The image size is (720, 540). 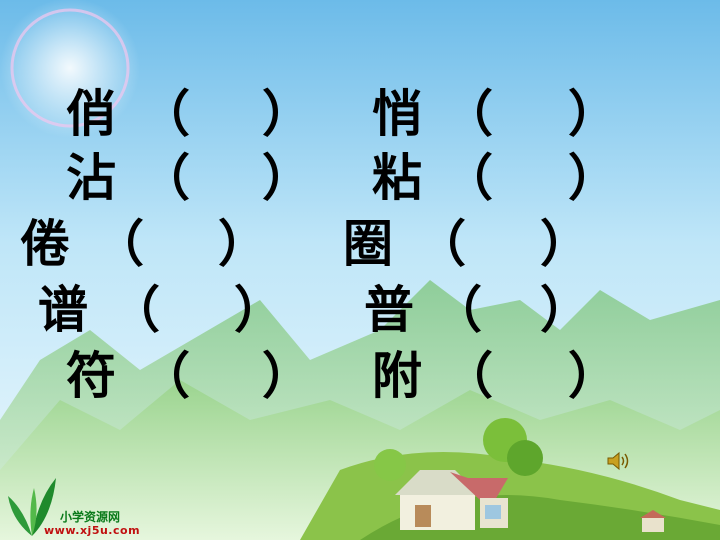 I want to click on character-left: 俏, so click(x=91, y=114).